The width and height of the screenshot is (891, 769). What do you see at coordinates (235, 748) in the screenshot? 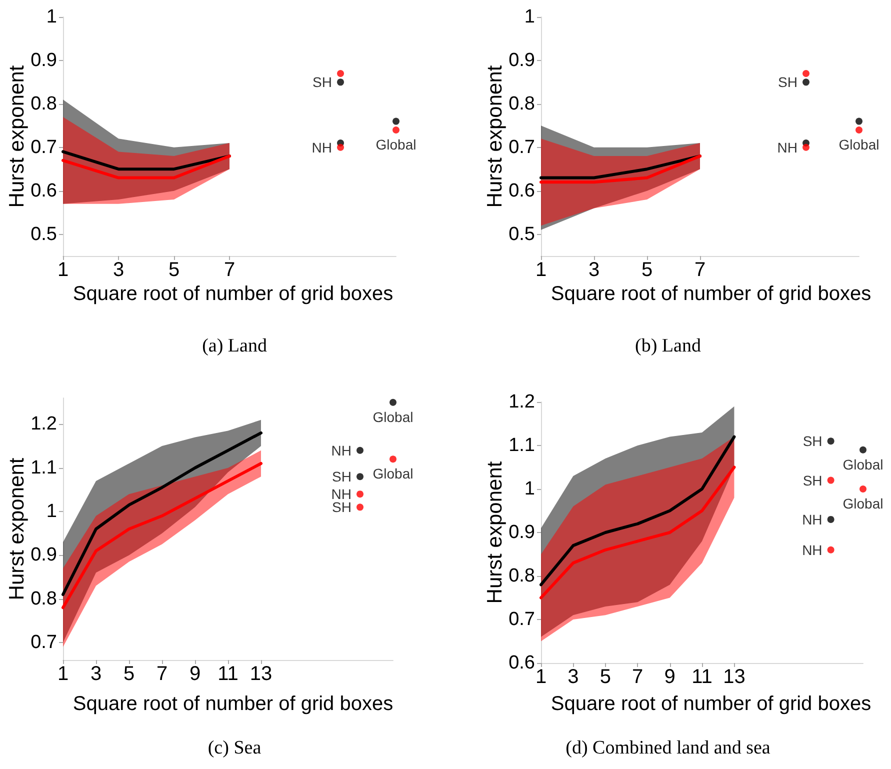
I see `text: (c) Sea` at bounding box center [235, 748].